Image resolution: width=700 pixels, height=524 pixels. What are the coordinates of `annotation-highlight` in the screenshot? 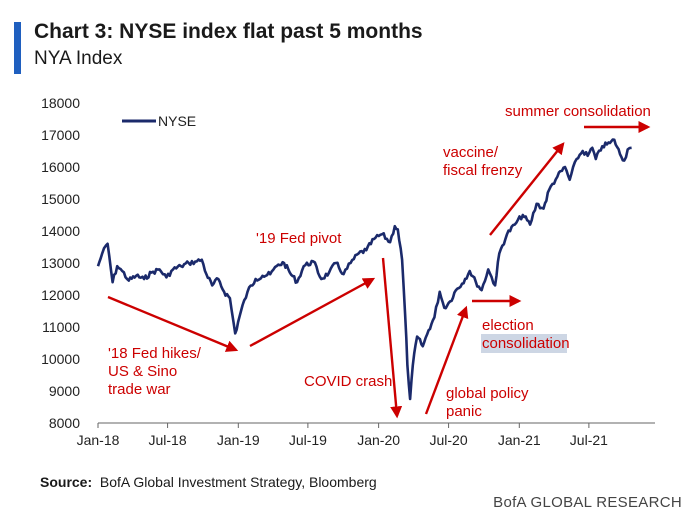 It's located at (524, 343).